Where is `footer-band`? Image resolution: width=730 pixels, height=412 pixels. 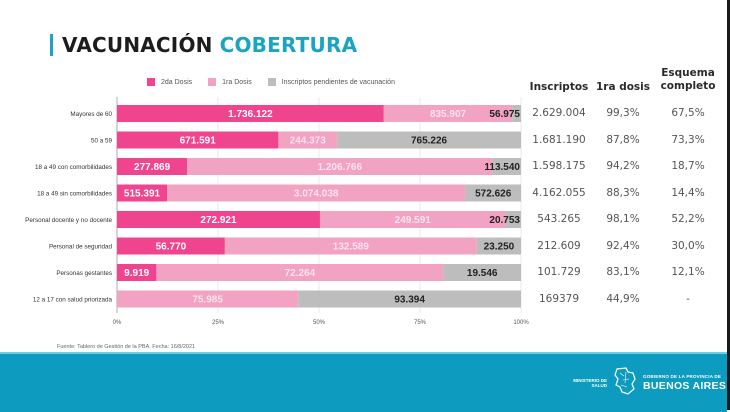 footer-band is located at coordinates (363, 382).